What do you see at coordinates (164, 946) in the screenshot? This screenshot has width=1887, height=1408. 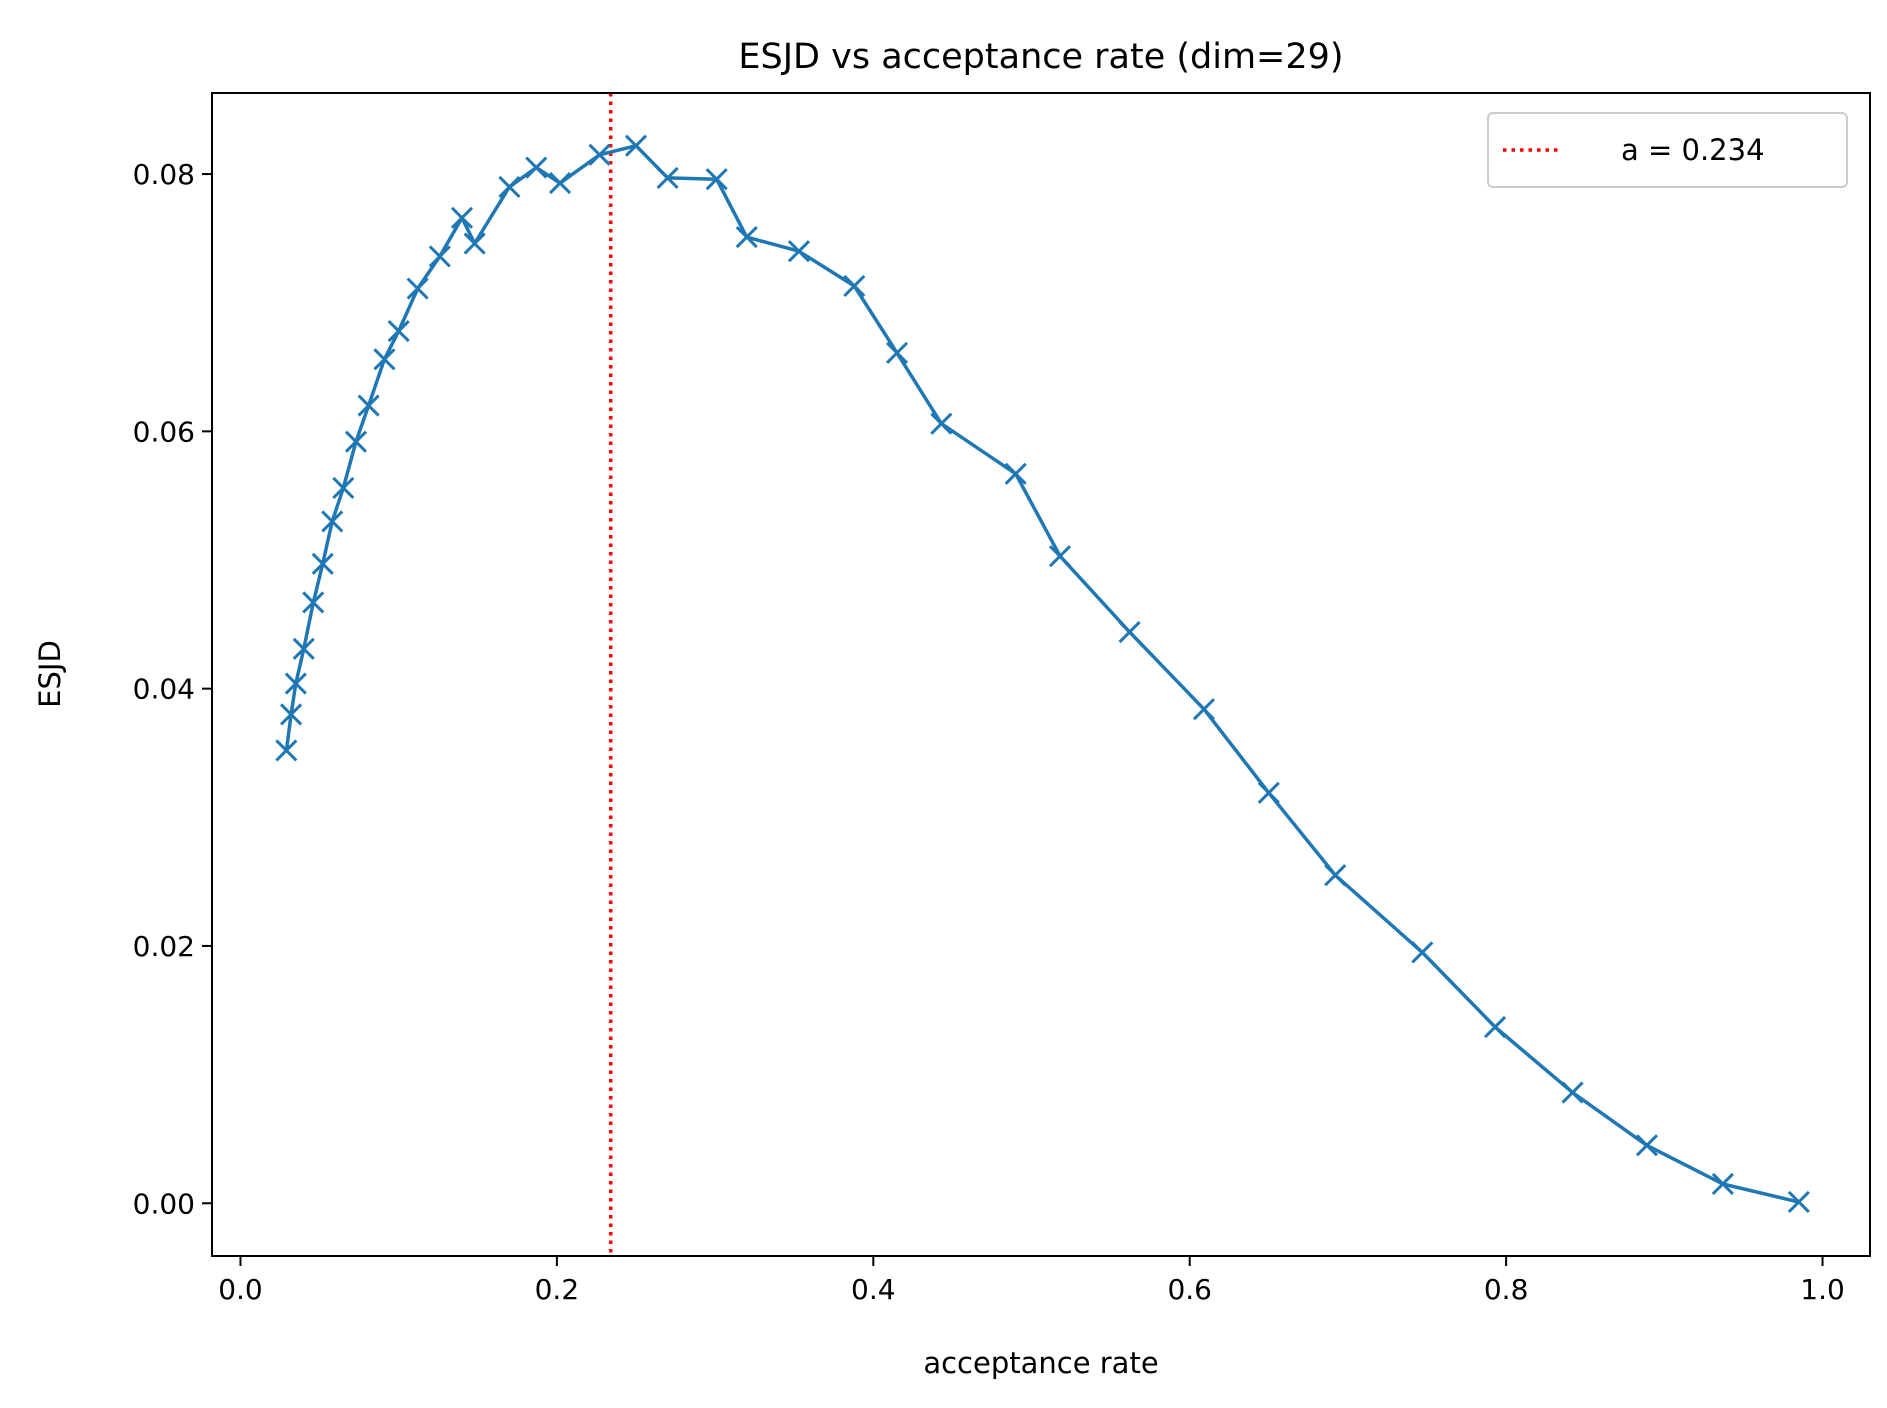 I see `y-tick-label: 0.02` at bounding box center [164, 946].